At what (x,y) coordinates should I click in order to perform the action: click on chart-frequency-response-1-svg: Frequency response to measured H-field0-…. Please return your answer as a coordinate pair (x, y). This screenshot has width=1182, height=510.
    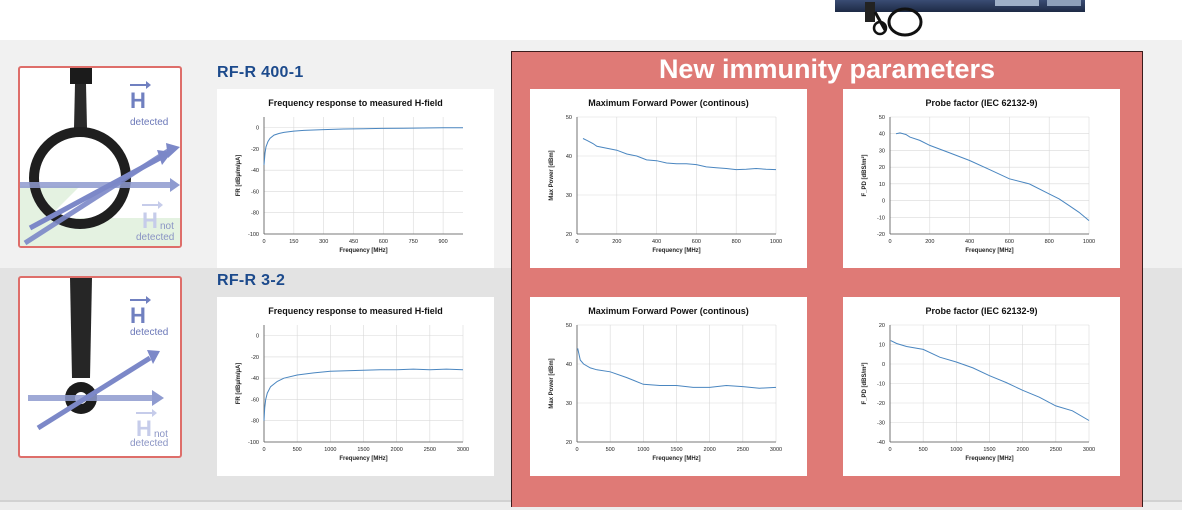
    Looking at the image, I should click on (349, 176).